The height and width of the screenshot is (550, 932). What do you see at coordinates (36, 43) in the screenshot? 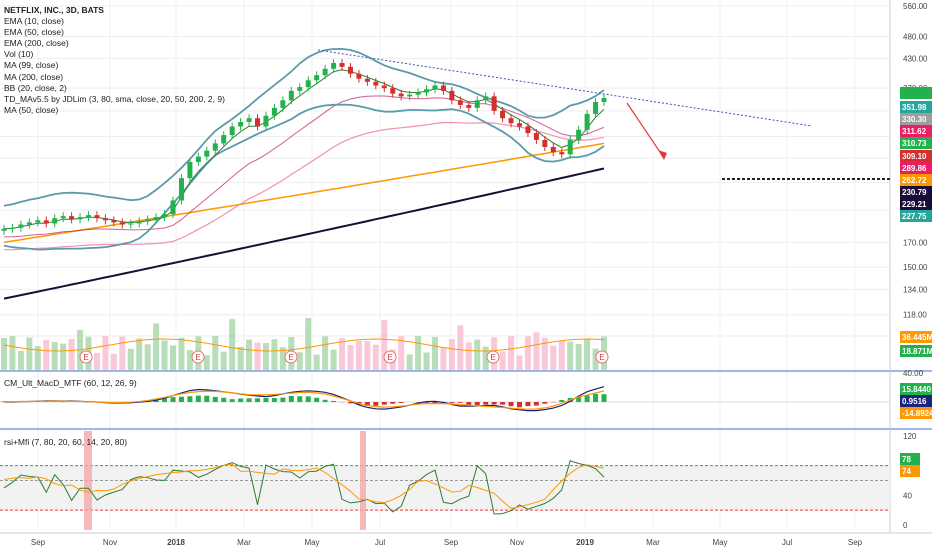
I see `legend-ema200: EMA (200, close)` at bounding box center [36, 43].